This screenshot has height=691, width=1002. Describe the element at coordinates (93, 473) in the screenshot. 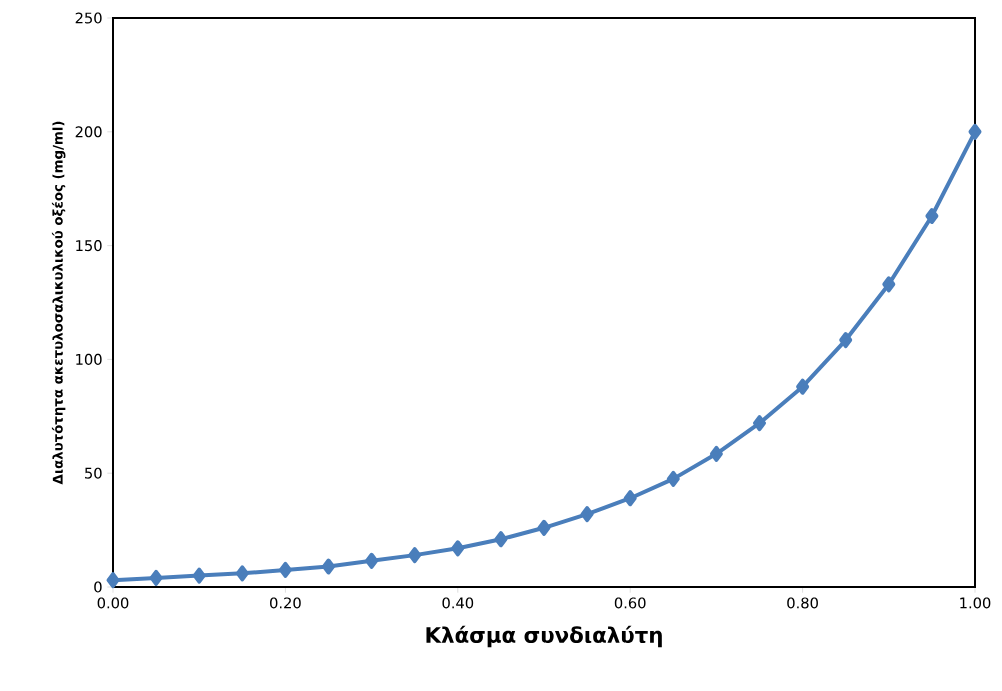

I see `y-tick-label: 50` at that location.